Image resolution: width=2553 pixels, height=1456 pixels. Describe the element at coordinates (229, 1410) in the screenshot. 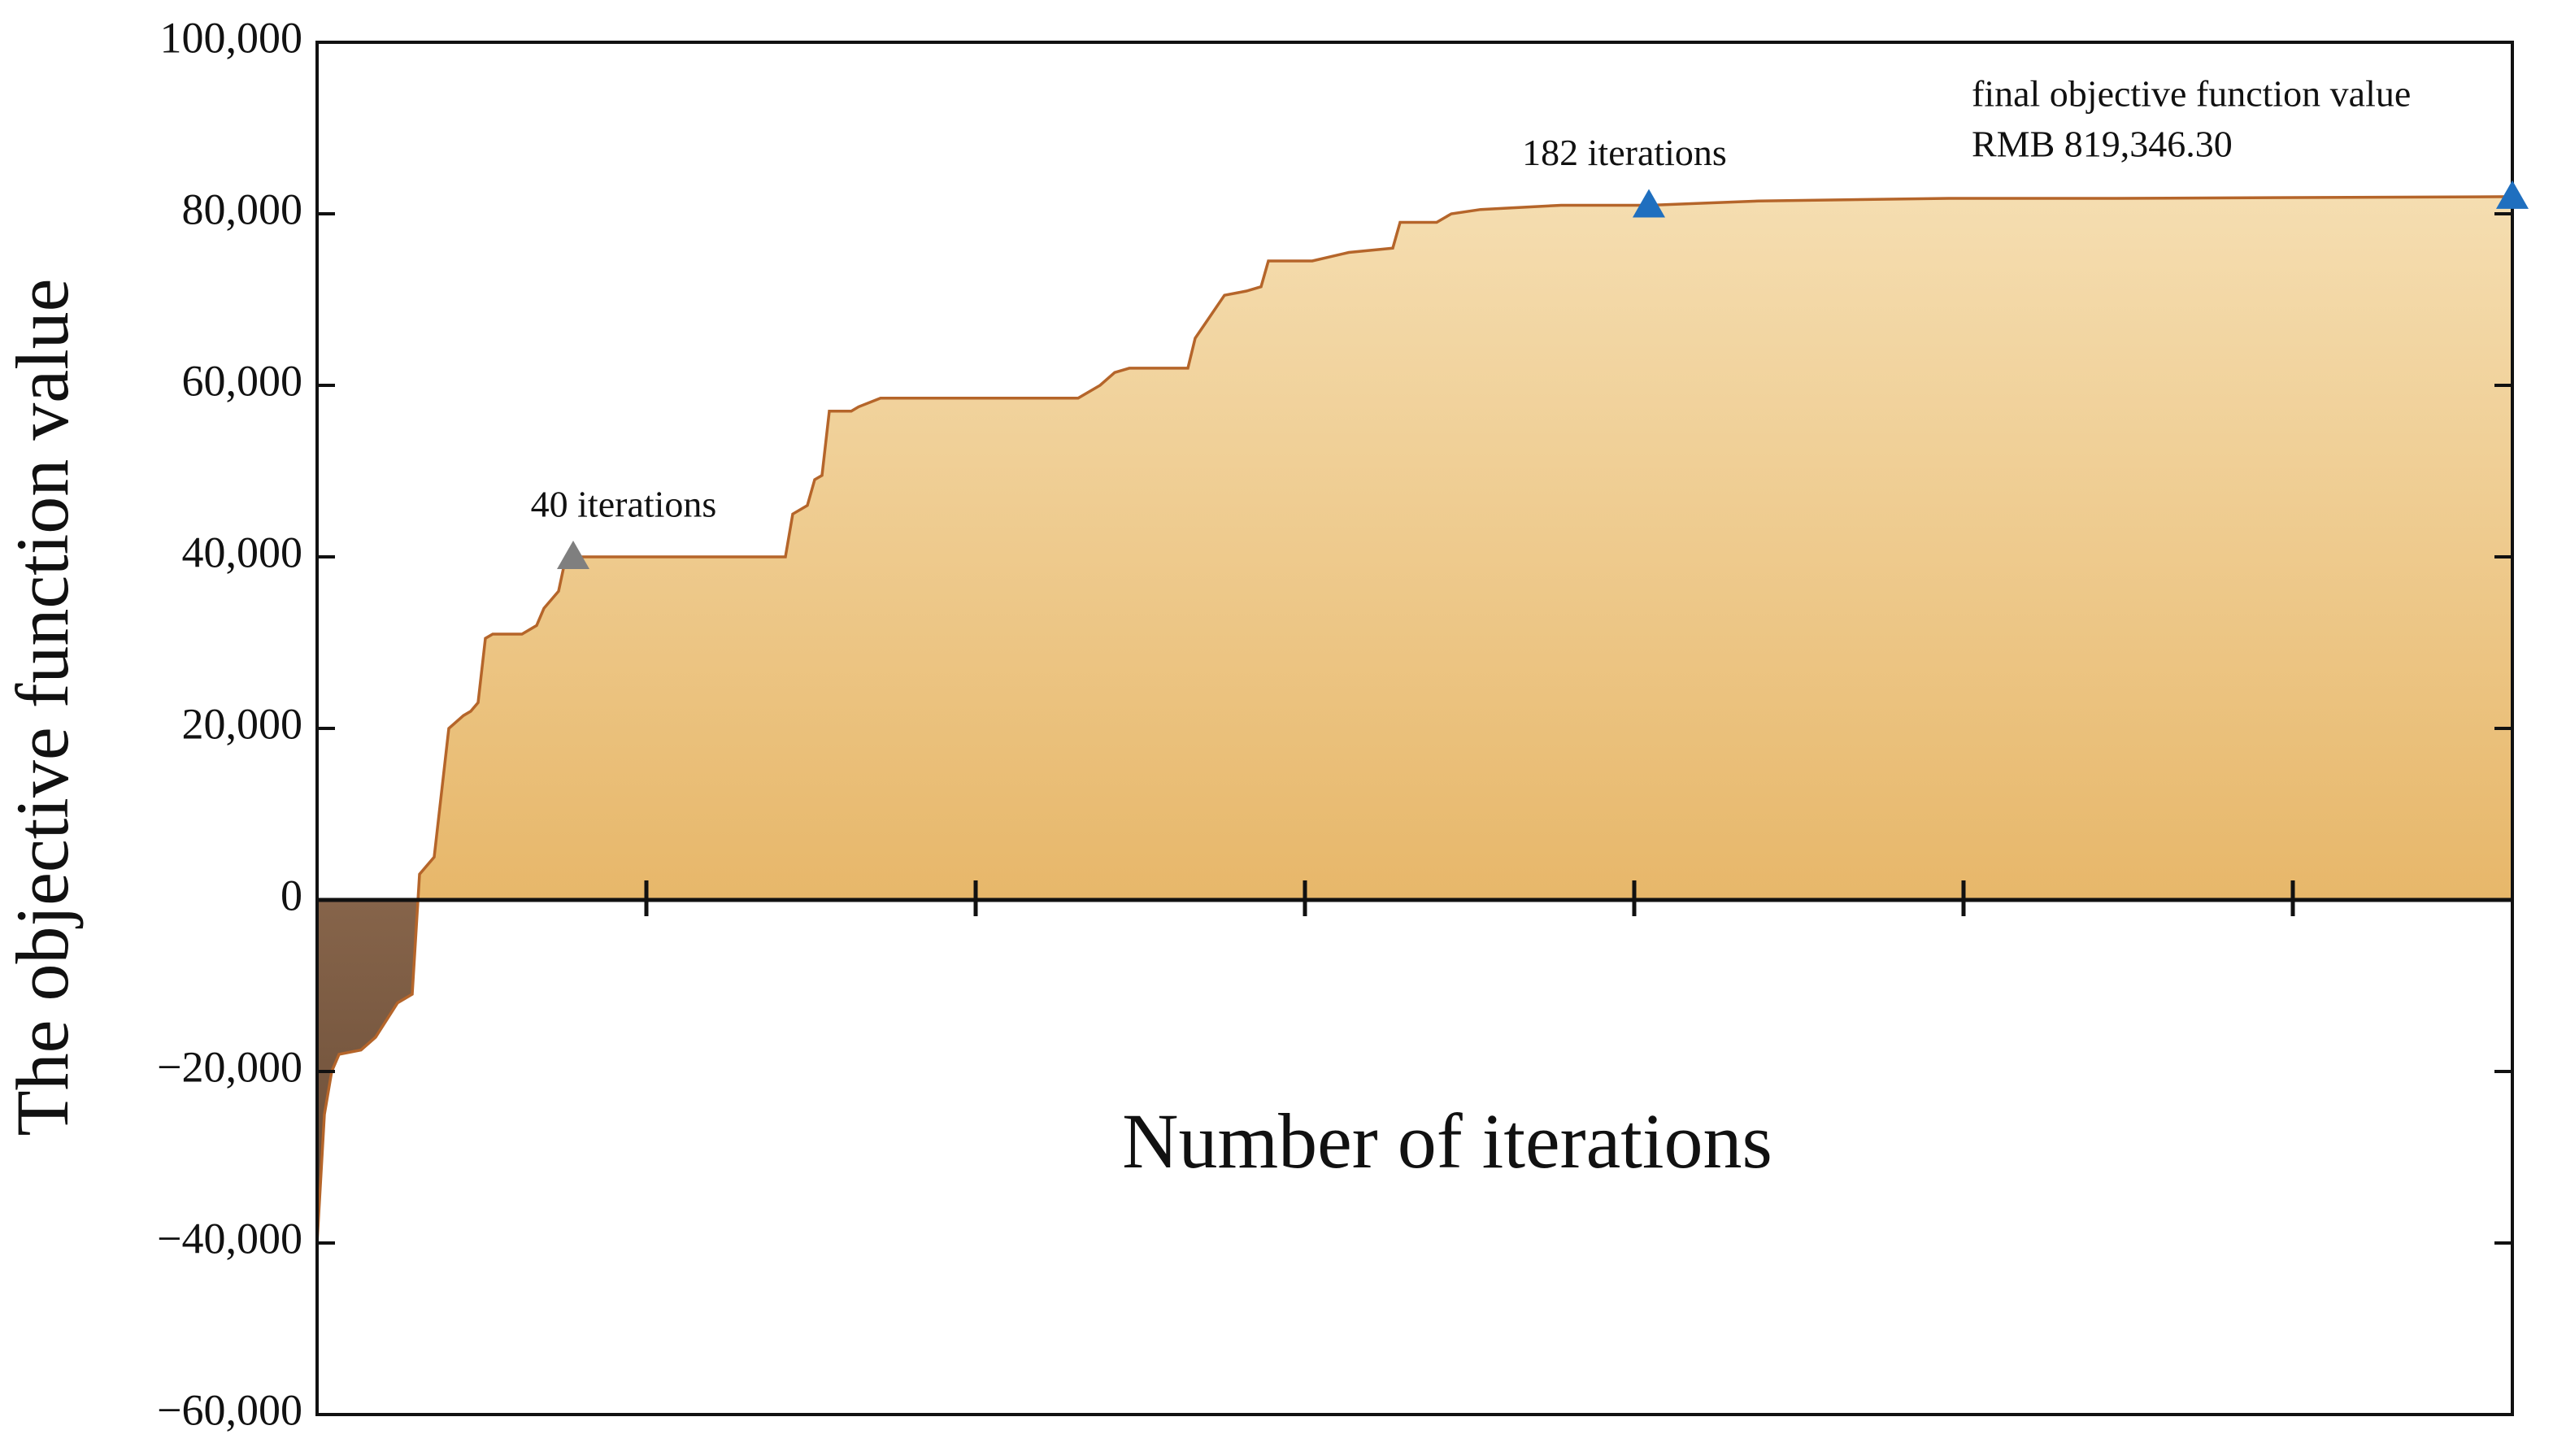

I see `y-tick-label: −60,000` at that location.